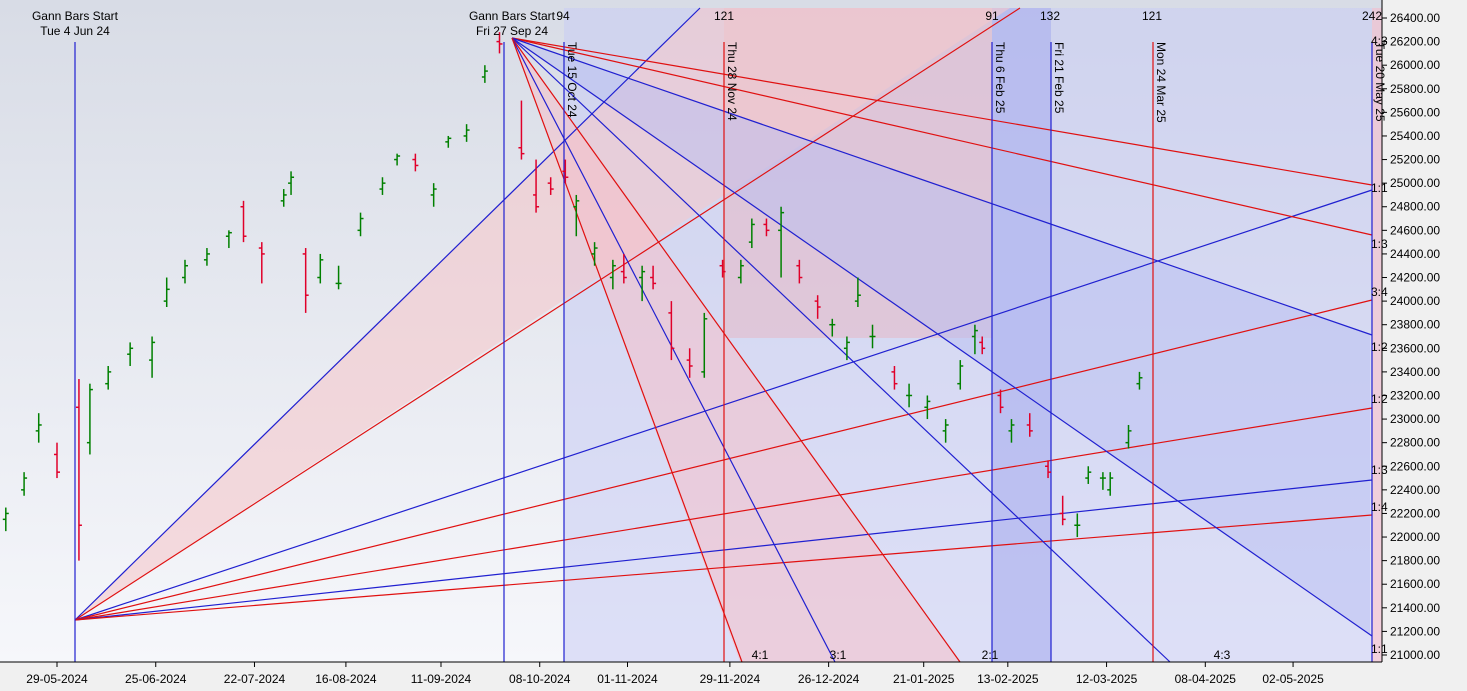 The height and width of the screenshot is (691, 1467). What do you see at coordinates (1415, 89) in the screenshot?
I see `y-tick-label: 25800.00` at bounding box center [1415, 89].